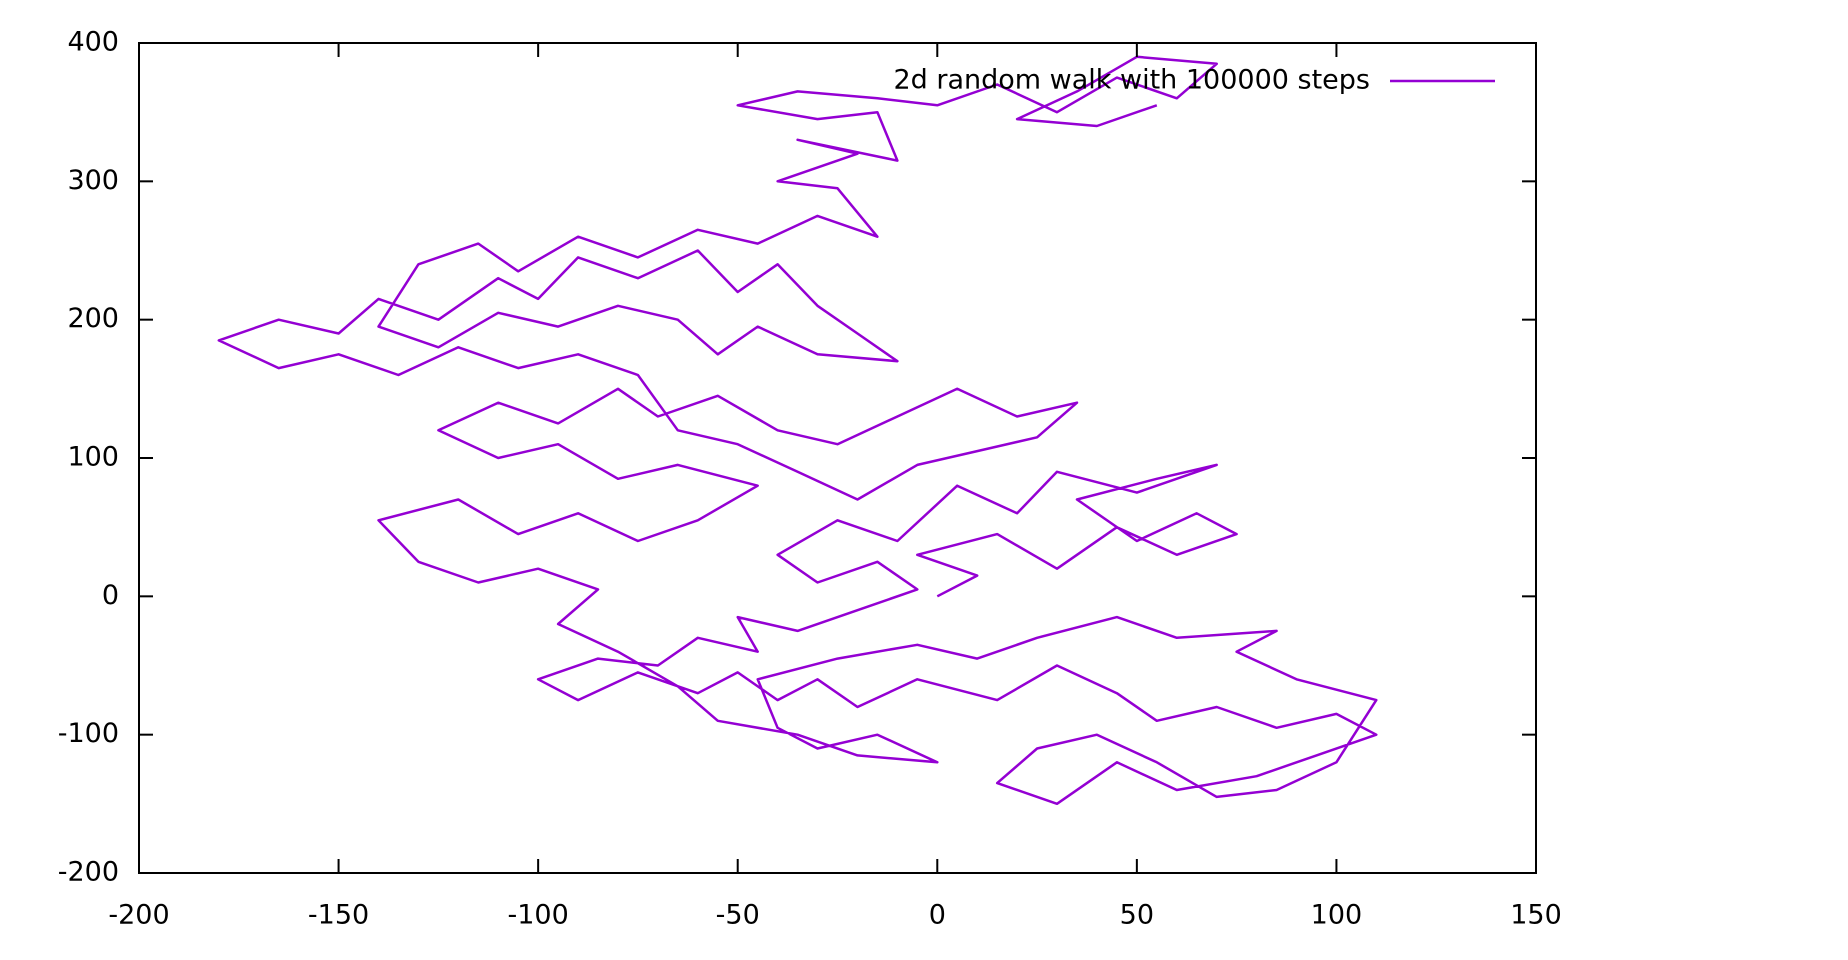 This screenshot has height=960, width=1848. I want to click on y-tick-label: 0, so click(110, 595).